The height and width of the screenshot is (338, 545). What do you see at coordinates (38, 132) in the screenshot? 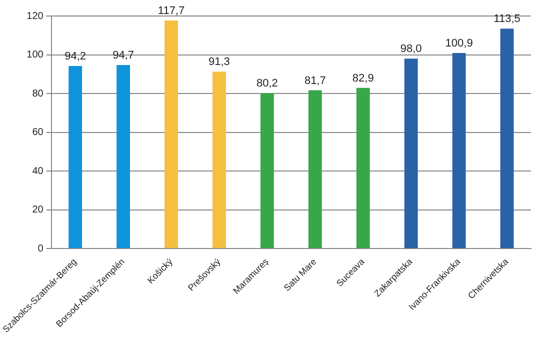
I see `y-tick-label: 60` at bounding box center [38, 132].